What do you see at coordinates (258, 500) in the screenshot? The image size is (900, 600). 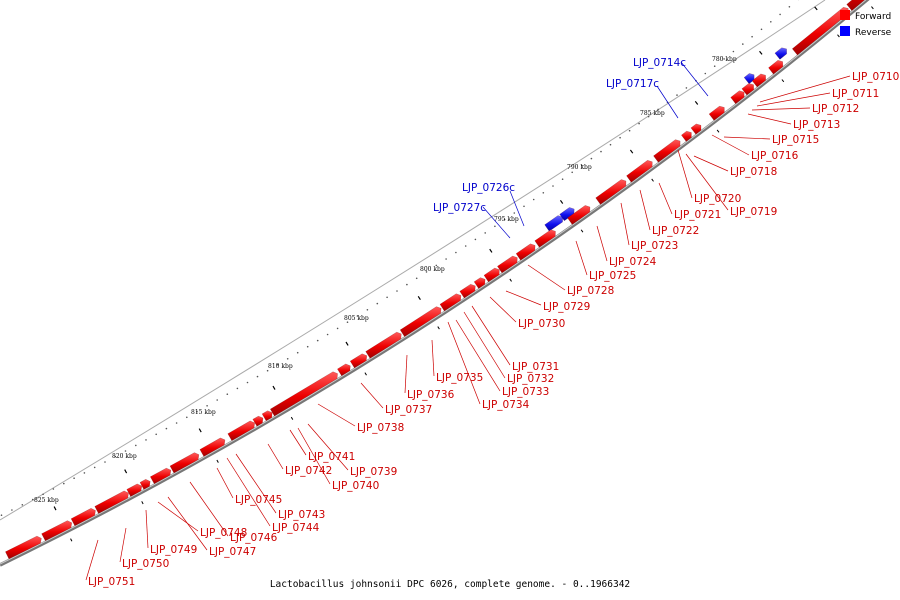 I see `gene-label-forward: LJP_0745` at bounding box center [258, 500].